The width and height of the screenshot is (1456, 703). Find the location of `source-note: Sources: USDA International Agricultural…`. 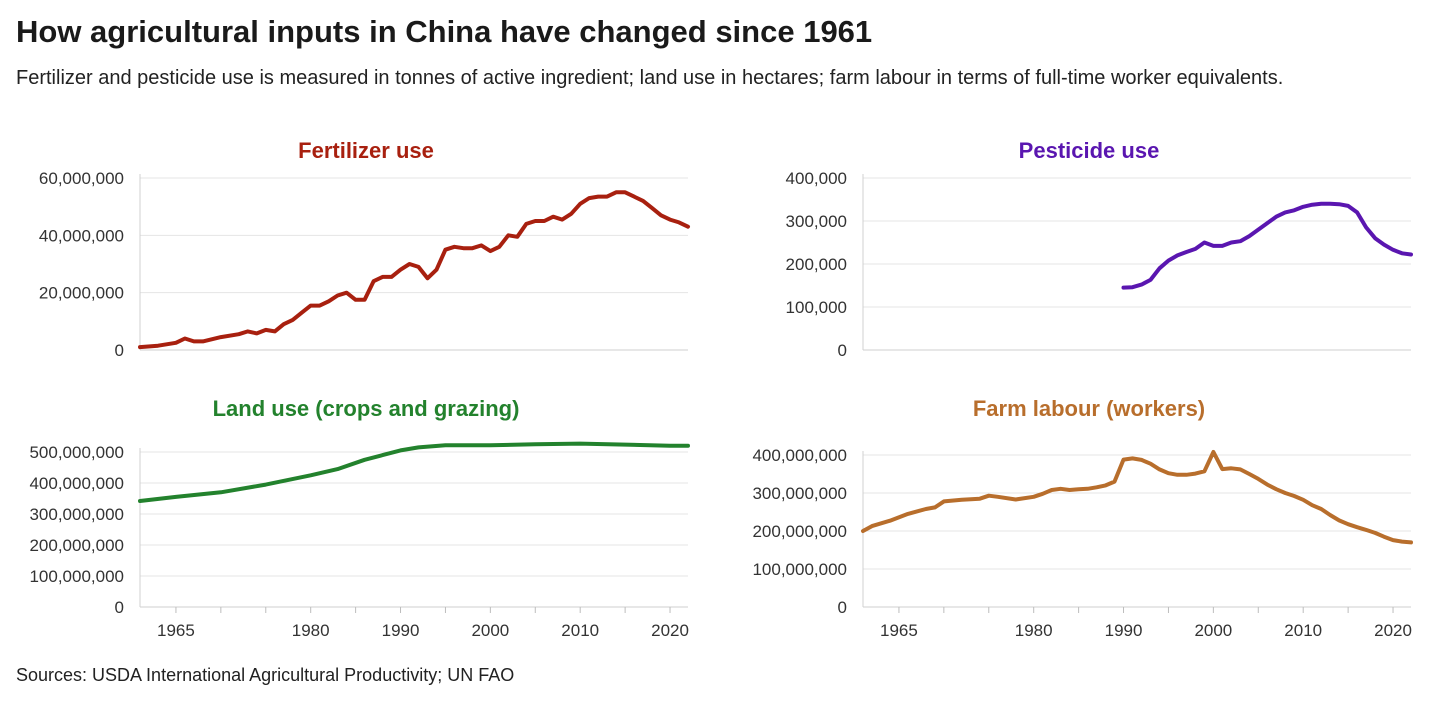

source-note: Sources: USDA International Agricultural… is located at coordinates (265, 675).